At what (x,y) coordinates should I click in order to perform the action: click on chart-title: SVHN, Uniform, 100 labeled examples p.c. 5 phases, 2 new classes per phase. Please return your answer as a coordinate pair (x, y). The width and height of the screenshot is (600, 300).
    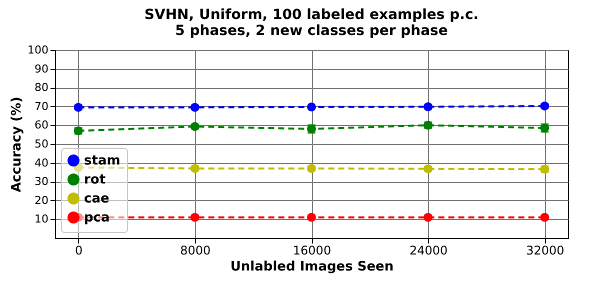
    Looking at the image, I should click on (311, 23).